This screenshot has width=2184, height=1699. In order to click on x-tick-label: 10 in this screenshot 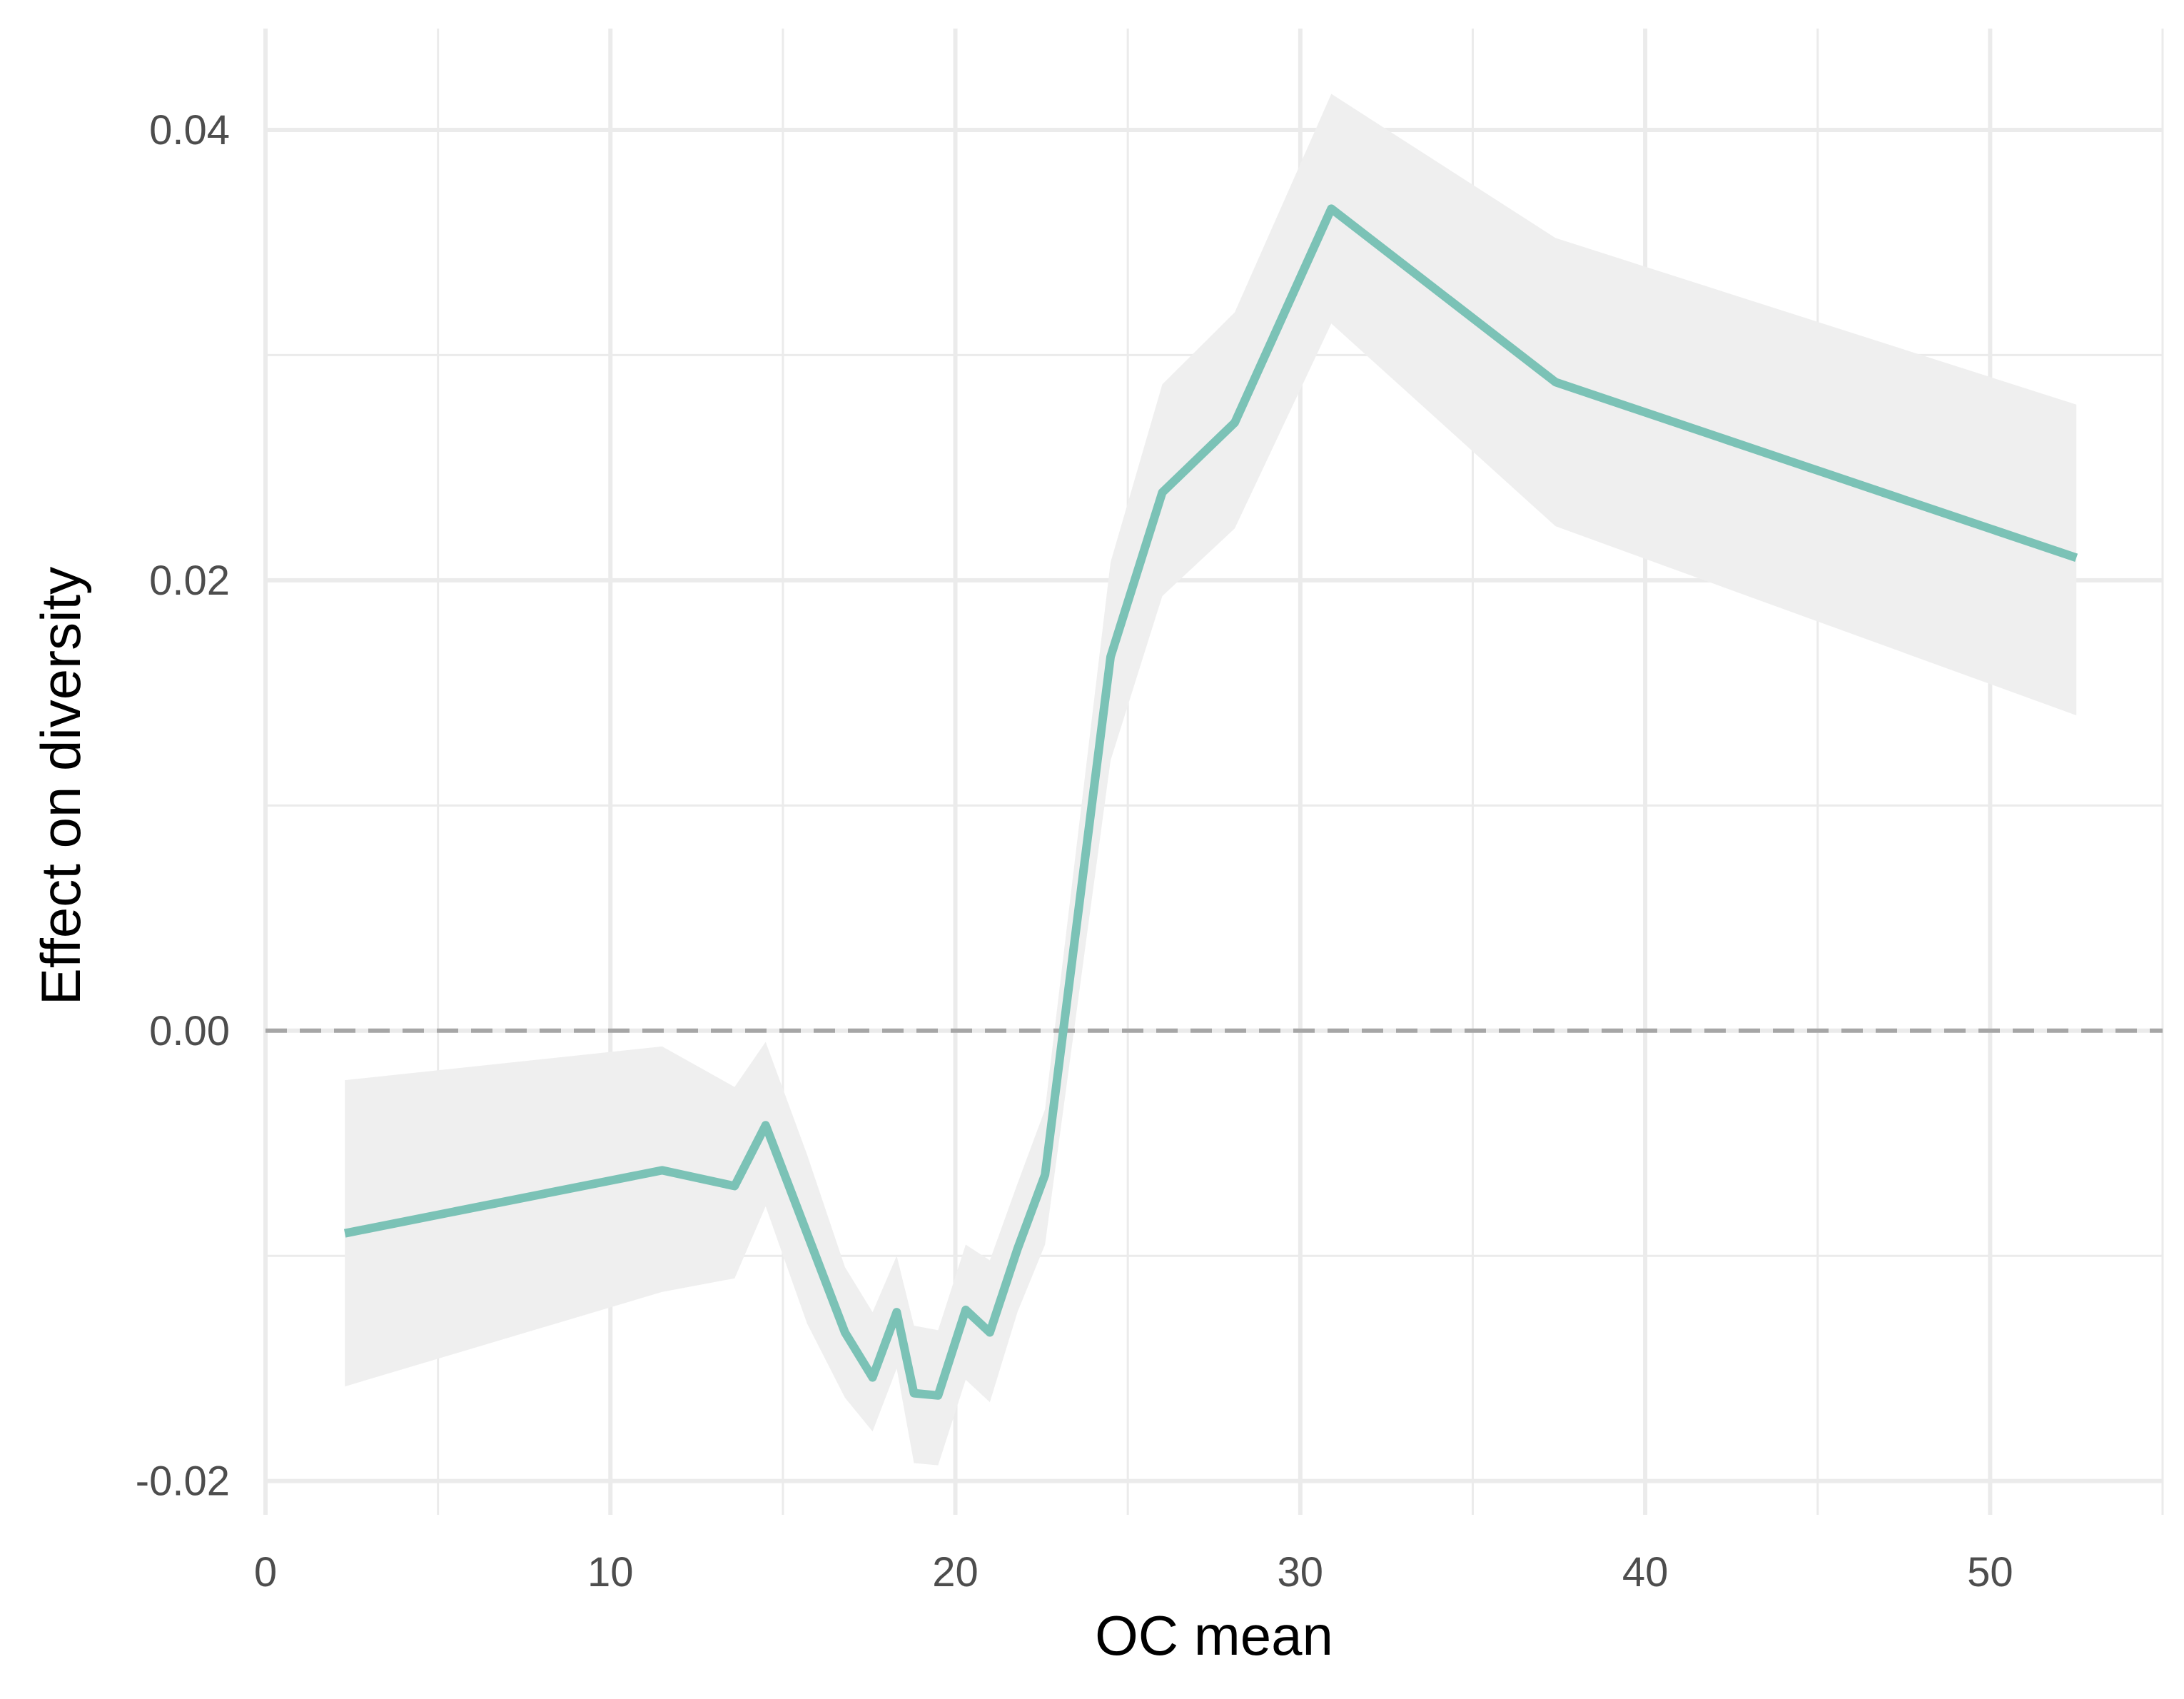, I will do `click(610, 1572)`.